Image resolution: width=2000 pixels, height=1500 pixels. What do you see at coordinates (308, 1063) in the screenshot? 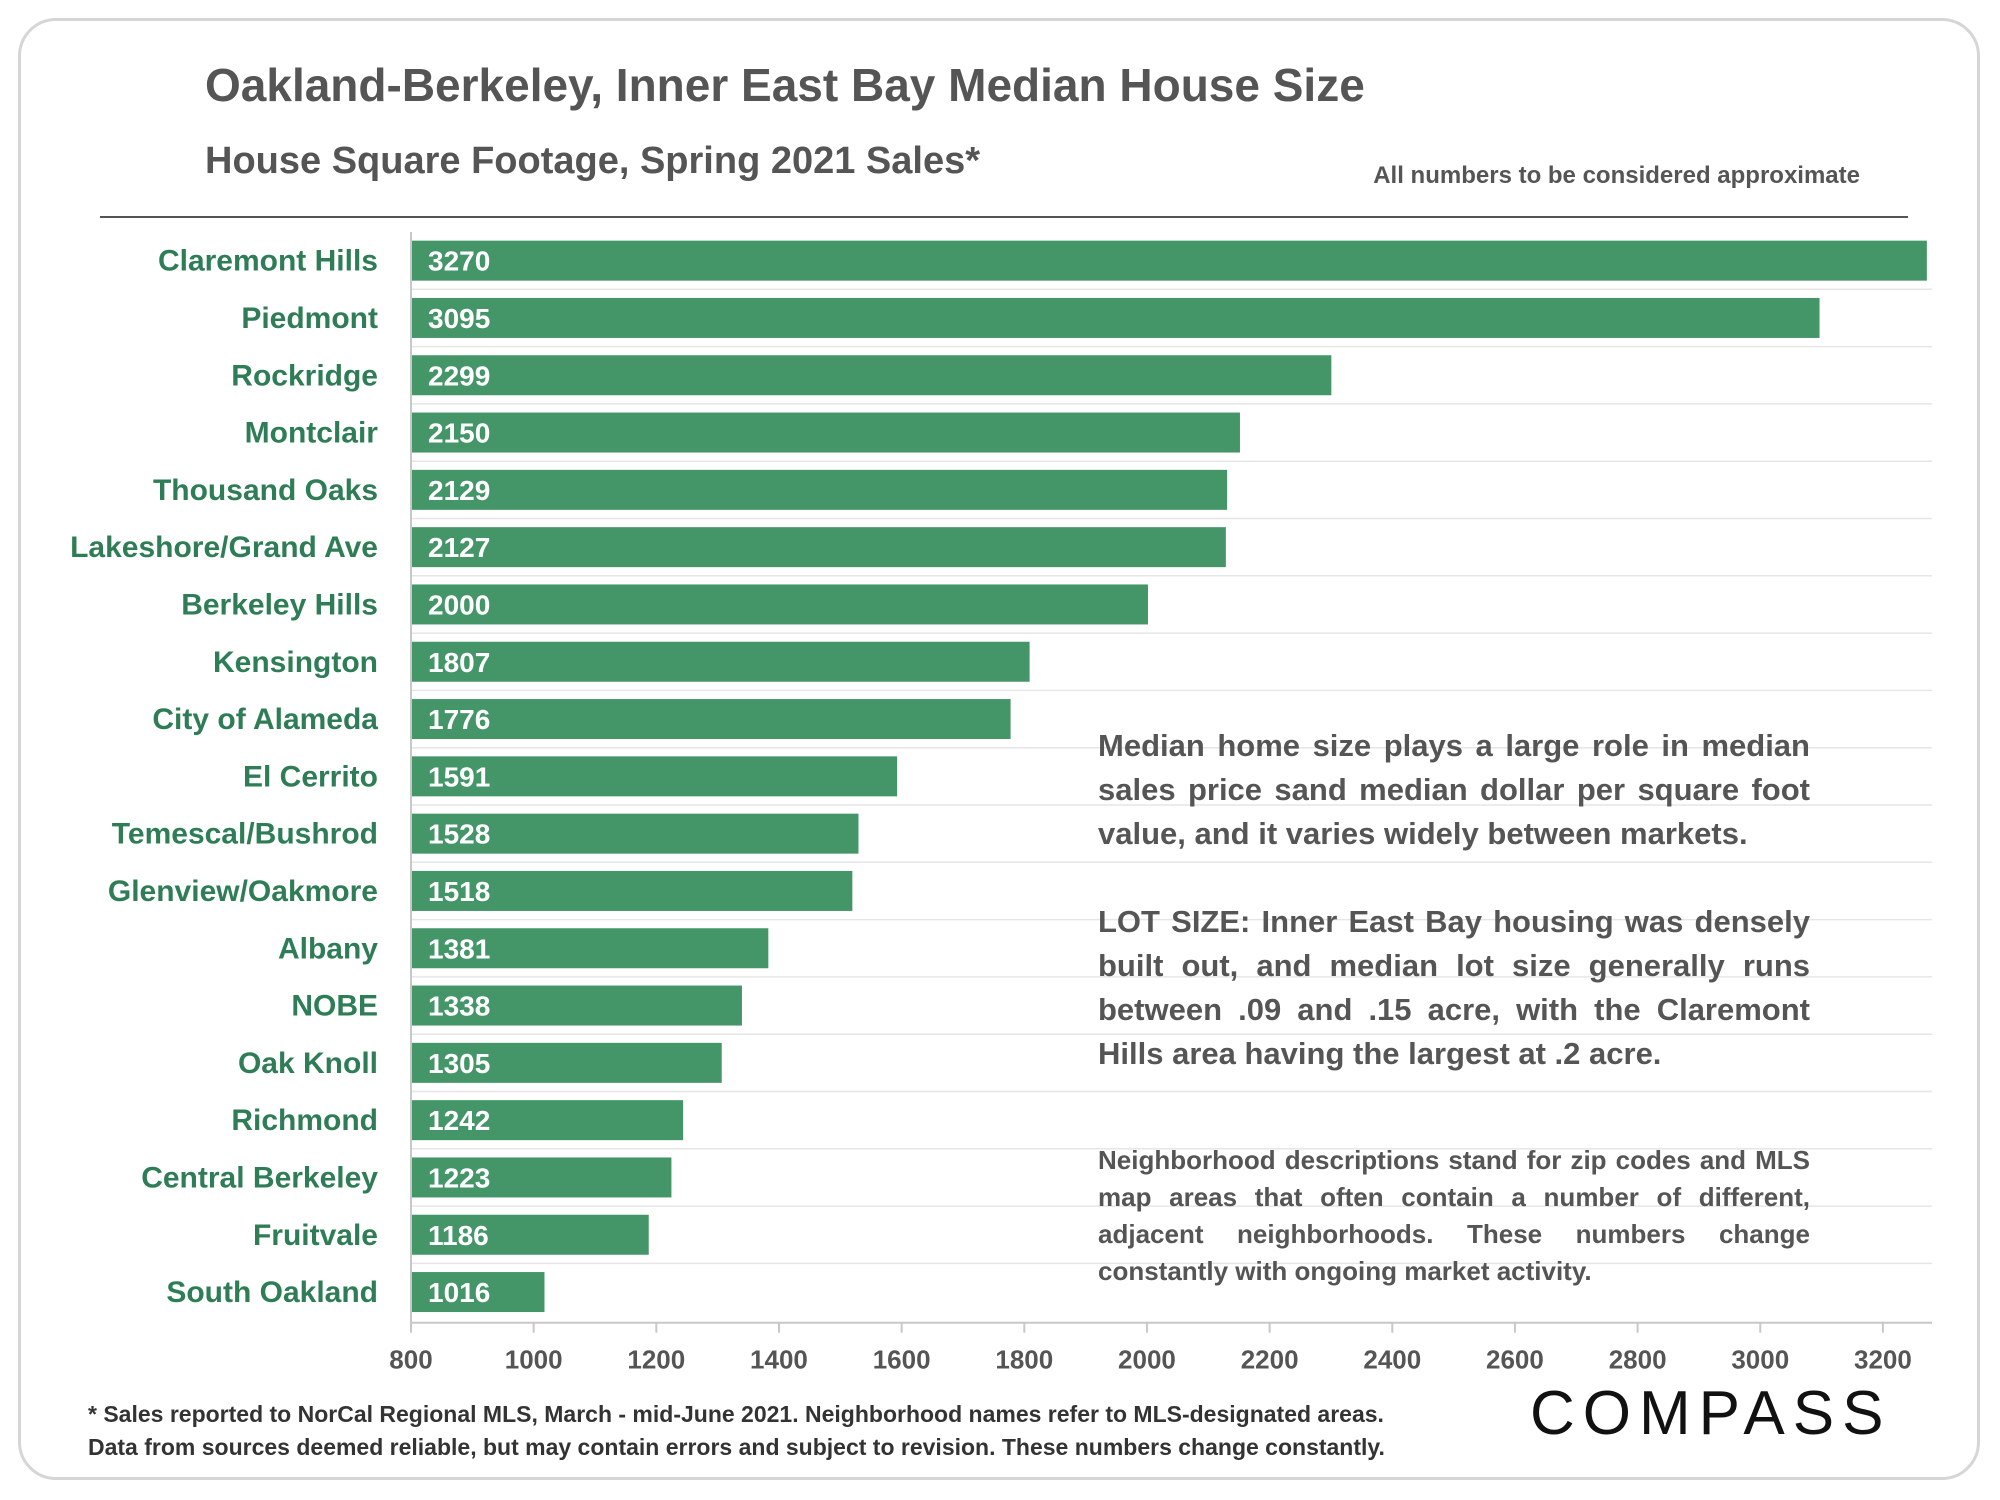
I see `category-label: Oak Knoll` at bounding box center [308, 1063].